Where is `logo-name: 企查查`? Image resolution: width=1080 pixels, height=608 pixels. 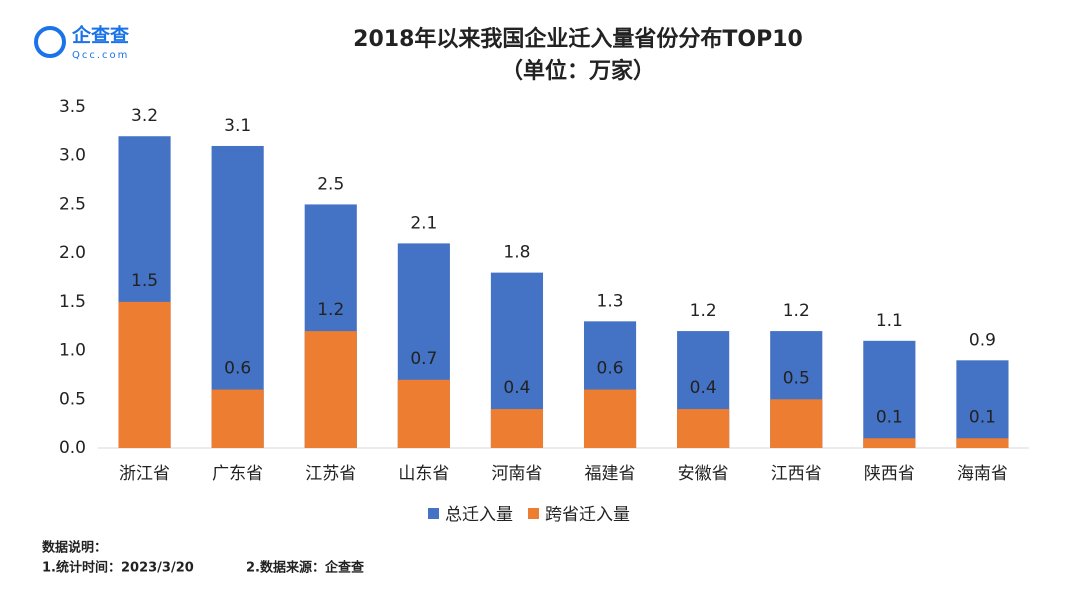 logo-name: 企查查 is located at coordinates (100, 35).